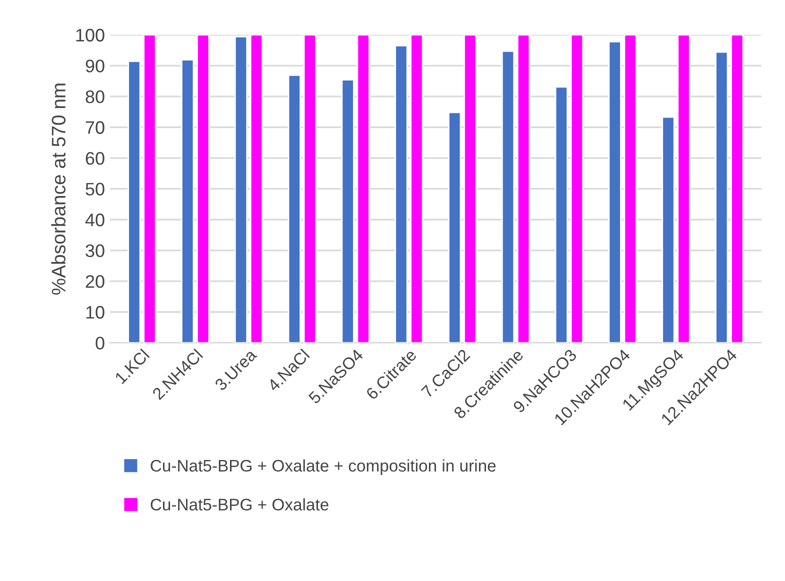 This screenshot has height=581, width=785. What do you see at coordinates (95, 251) in the screenshot?
I see `y-tick-label: 30` at bounding box center [95, 251].